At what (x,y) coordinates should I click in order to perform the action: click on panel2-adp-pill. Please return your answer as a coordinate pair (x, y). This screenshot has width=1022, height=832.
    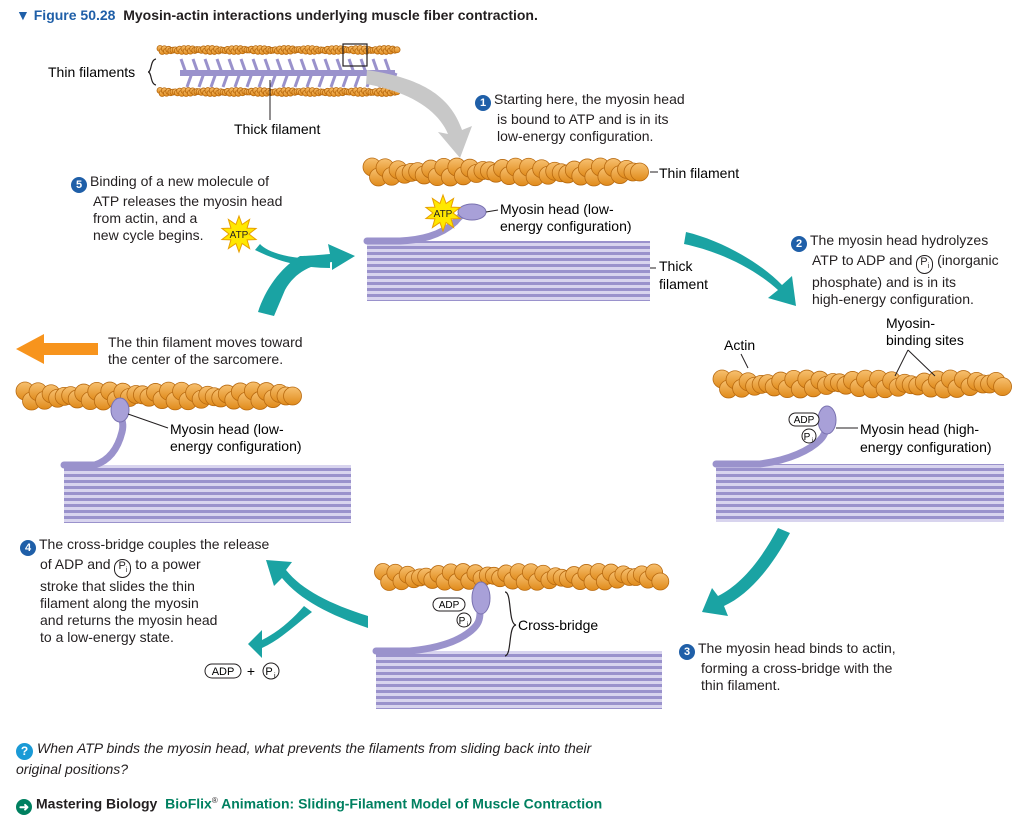
    Looking at the image, I should click on (804, 419).